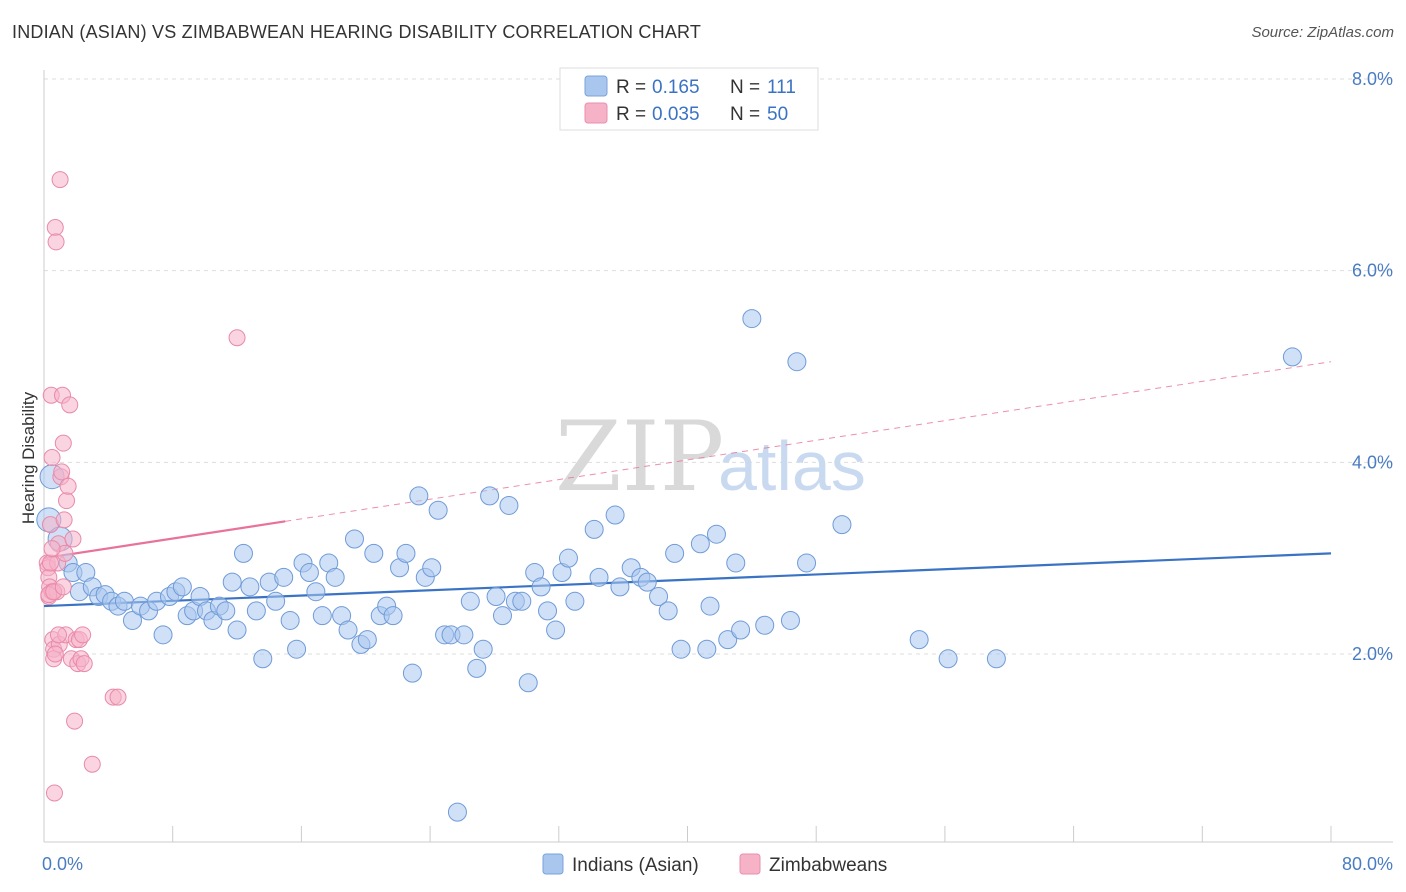 Image resolution: width=1406 pixels, height=892 pixels. What do you see at coordinates (635, 865) in the screenshot?
I see `bottom-legend-indians: Indians (Asian)` at bounding box center [635, 865].